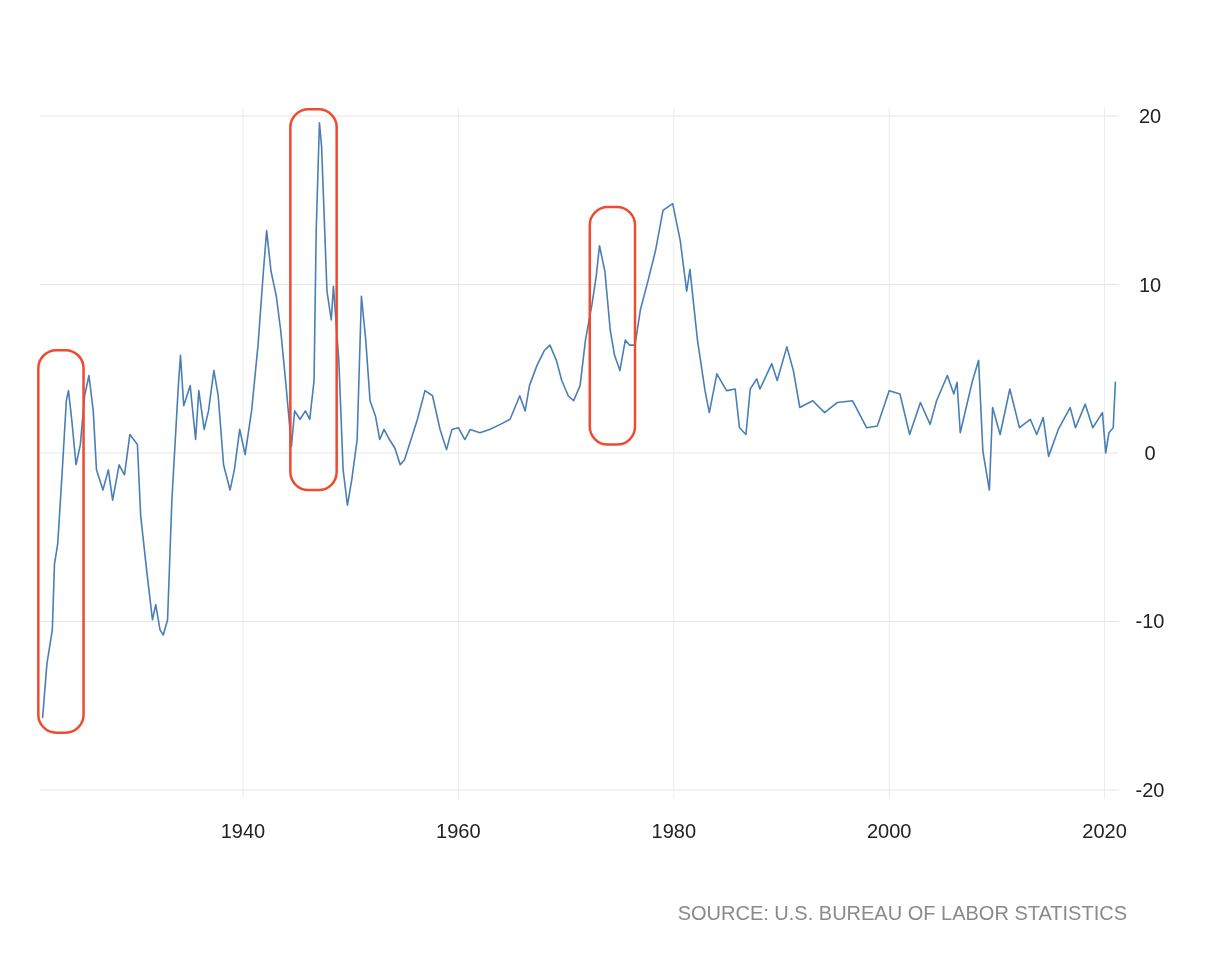 Image resolution: width=1231 pixels, height=956 pixels. What do you see at coordinates (674, 831) in the screenshot?
I see `x-tick-label: 1980` at bounding box center [674, 831].